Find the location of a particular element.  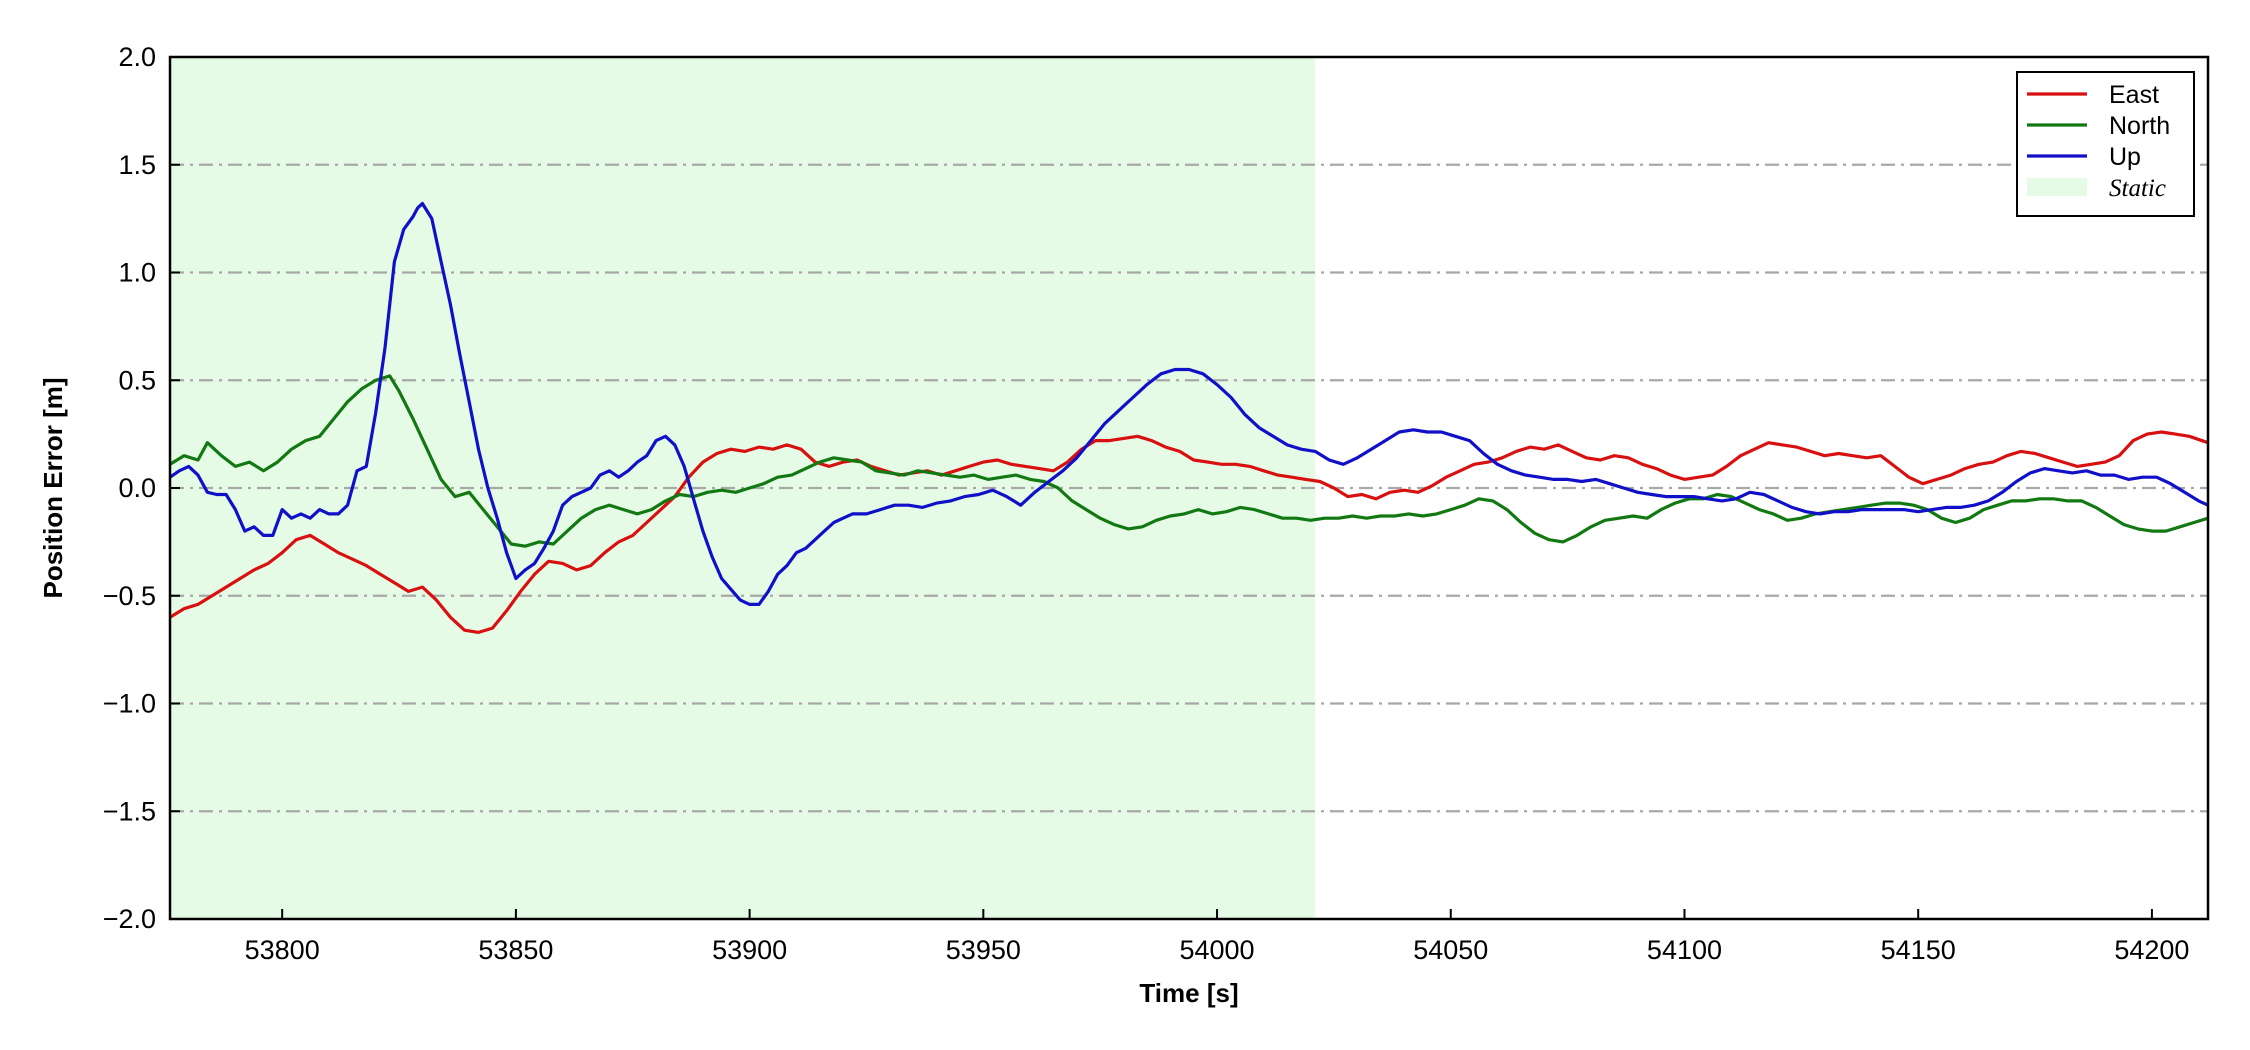

x-tick-label: 53800 is located at coordinates (282, 950).